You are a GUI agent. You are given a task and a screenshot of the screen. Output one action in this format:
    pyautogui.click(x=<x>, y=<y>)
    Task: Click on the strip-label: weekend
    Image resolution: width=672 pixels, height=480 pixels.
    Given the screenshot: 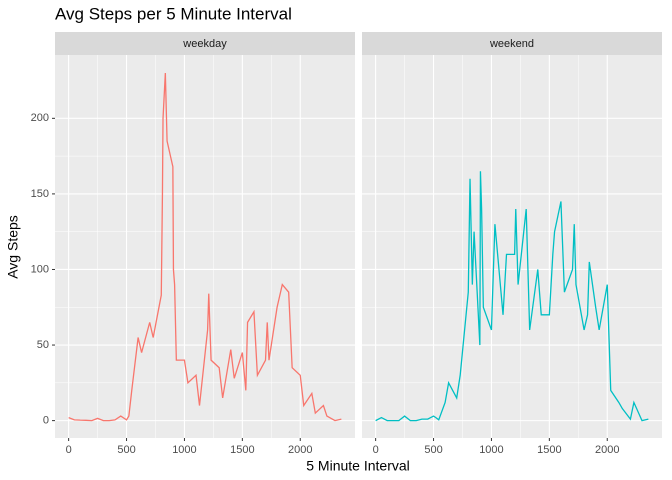 What is the action you would take?
    pyautogui.click(x=511, y=44)
    